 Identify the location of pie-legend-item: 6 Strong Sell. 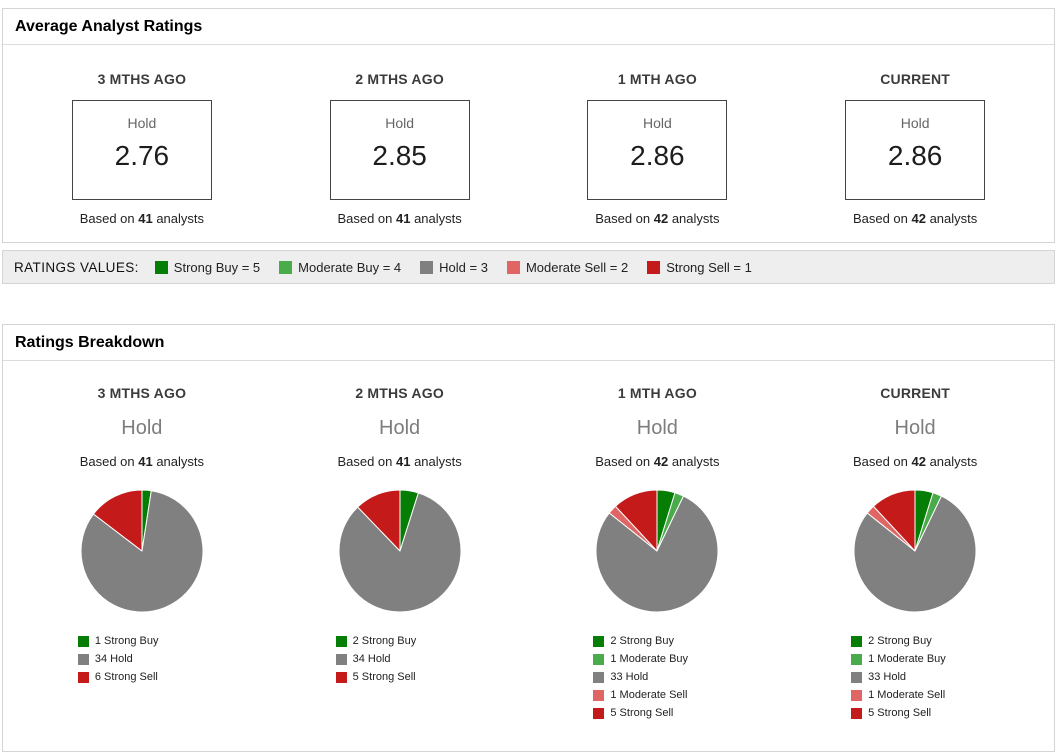
(141, 677).